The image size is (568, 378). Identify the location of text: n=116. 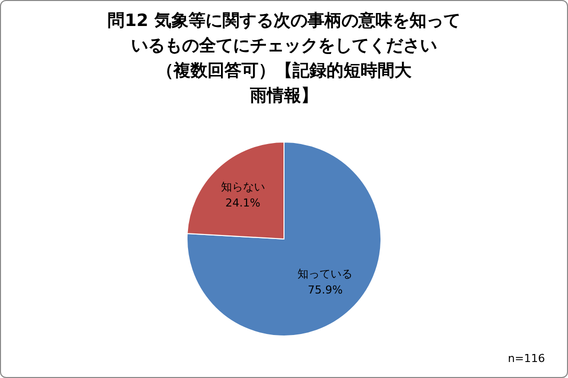
(526, 358).